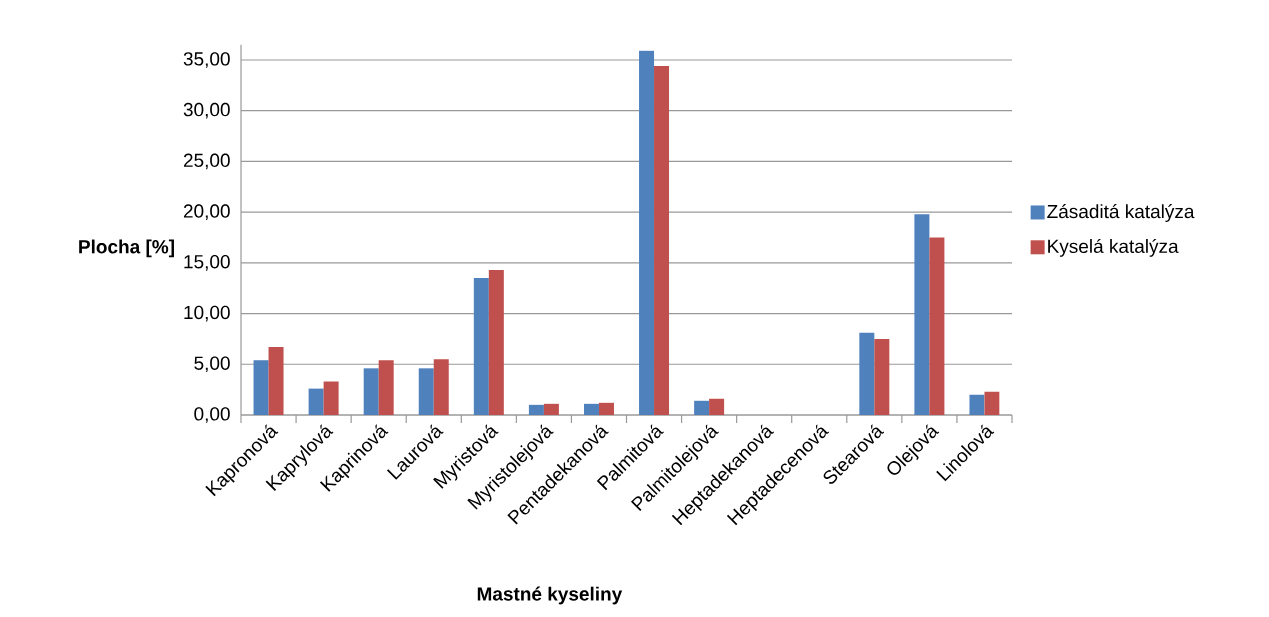 Image resolution: width=1269 pixels, height=617 pixels. What do you see at coordinates (207, 263) in the screenshot?
I see `y-tick-label: 15,00` at bounding box center [207, 263].